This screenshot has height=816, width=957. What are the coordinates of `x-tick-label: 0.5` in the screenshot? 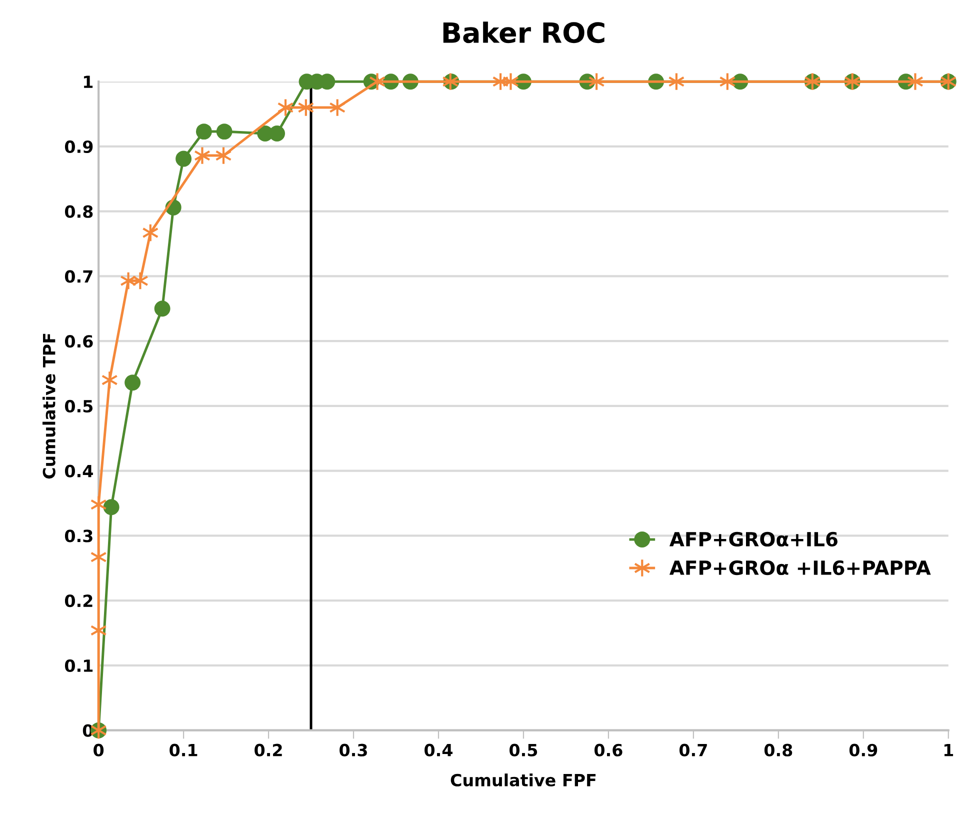 It's located at (524, 750).